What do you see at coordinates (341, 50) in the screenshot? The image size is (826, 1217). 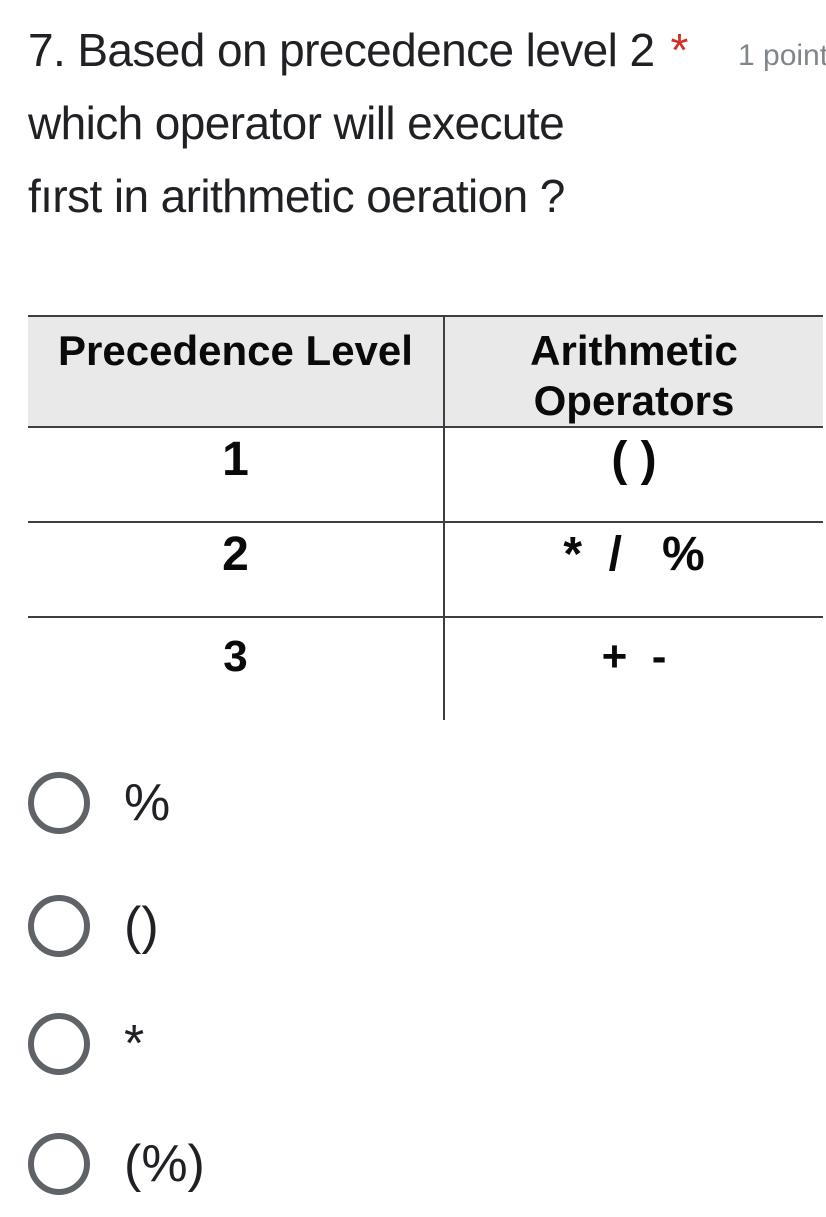 I see `question-text-part-1: 7. Based on precedence level 2` at bounding box center [341, 50].